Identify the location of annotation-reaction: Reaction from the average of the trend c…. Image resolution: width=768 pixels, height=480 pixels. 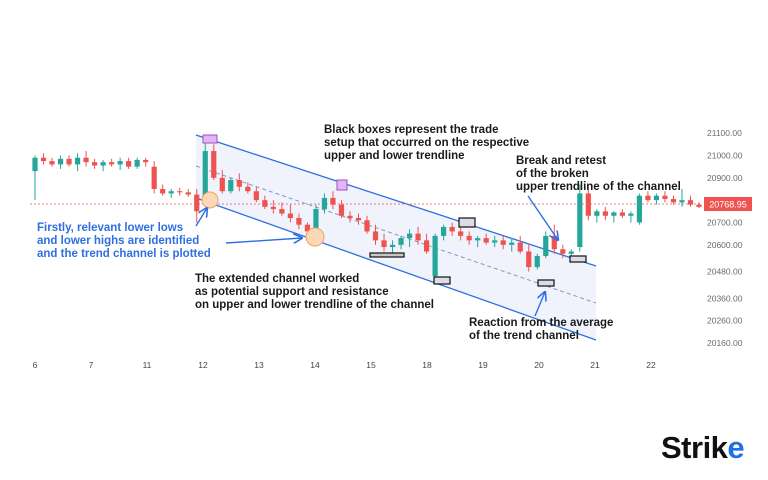
(541, 329).